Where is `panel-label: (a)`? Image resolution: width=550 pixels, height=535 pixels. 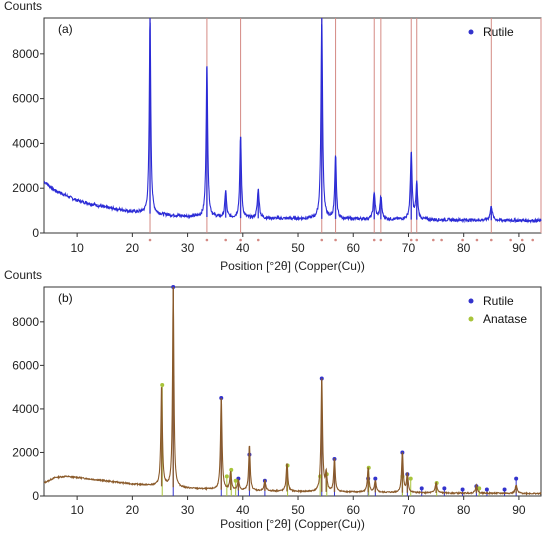
panel-label: (a) is located at coordinates (65, 29).